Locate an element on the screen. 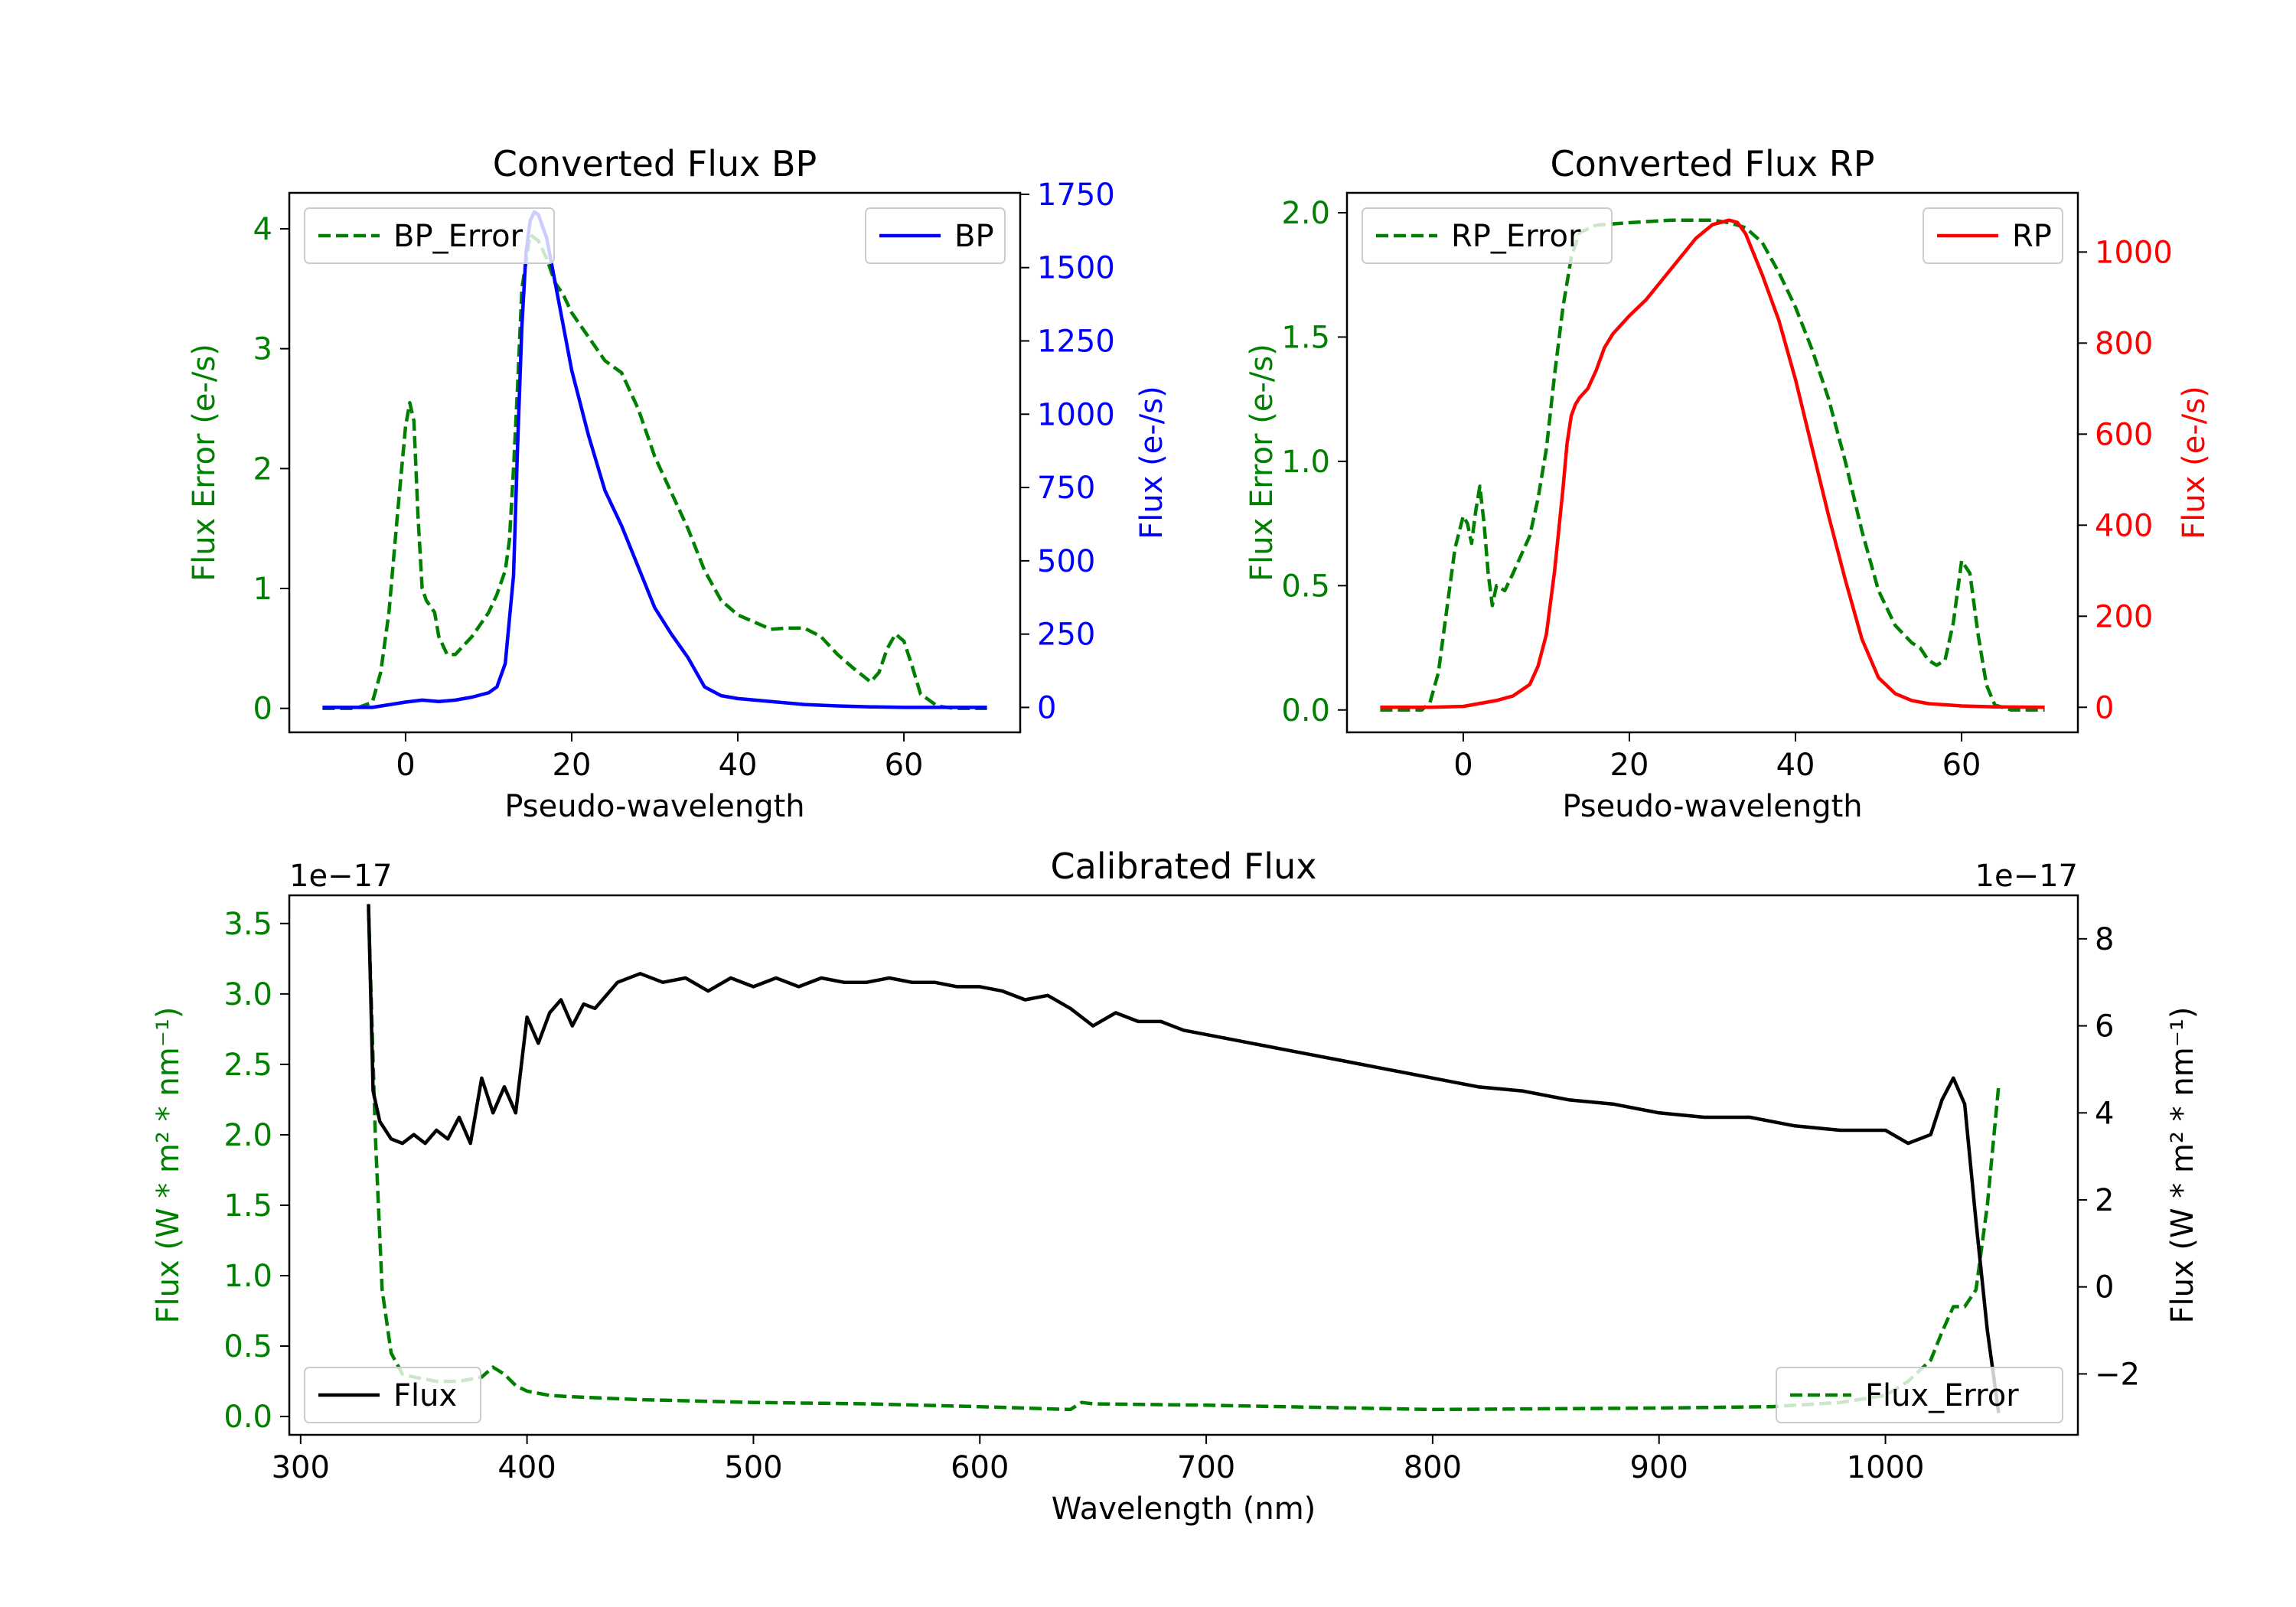  legend-label: BP_Error is located at coordinates (458, 237).